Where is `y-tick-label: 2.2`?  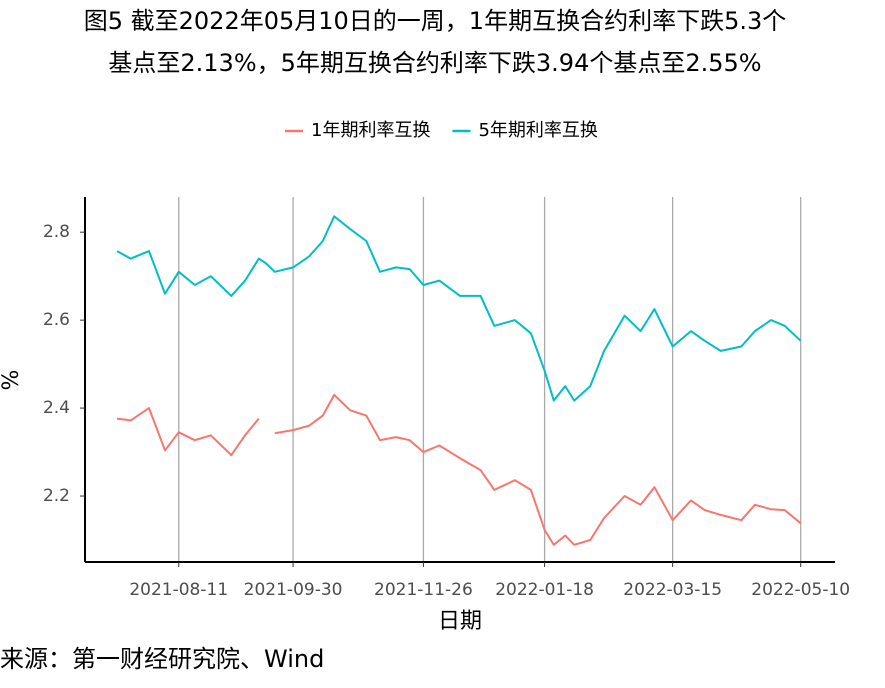
y-tick-label: 2.2 is located at coordinates (56, 496).